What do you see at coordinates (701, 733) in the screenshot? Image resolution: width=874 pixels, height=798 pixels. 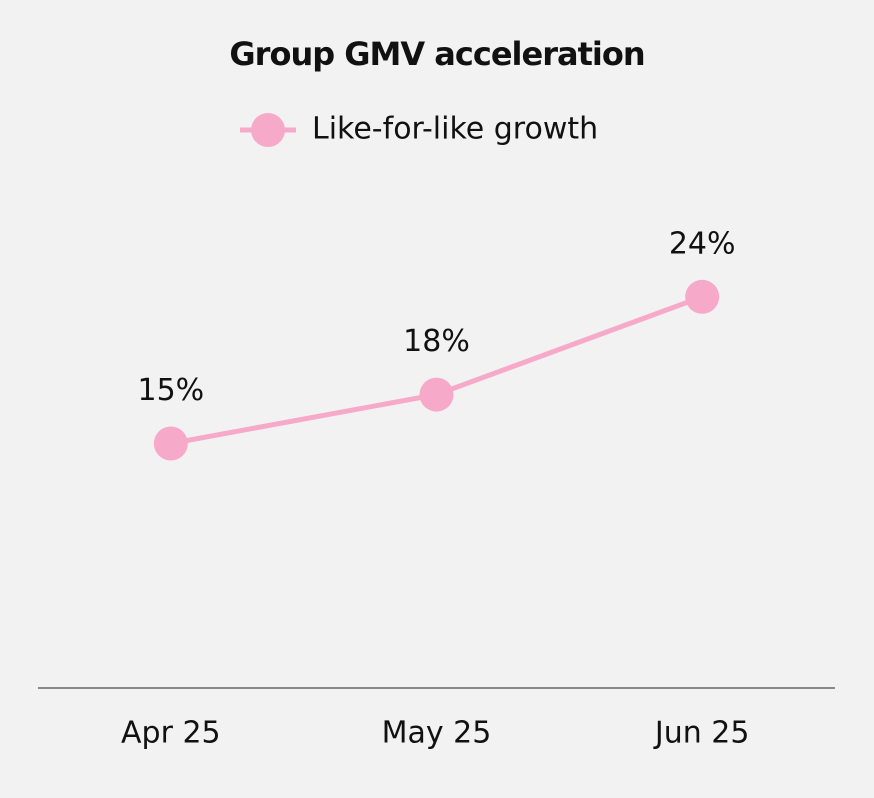 I see `x-tick-label: Jun 25` at bounding box center [701, 733].